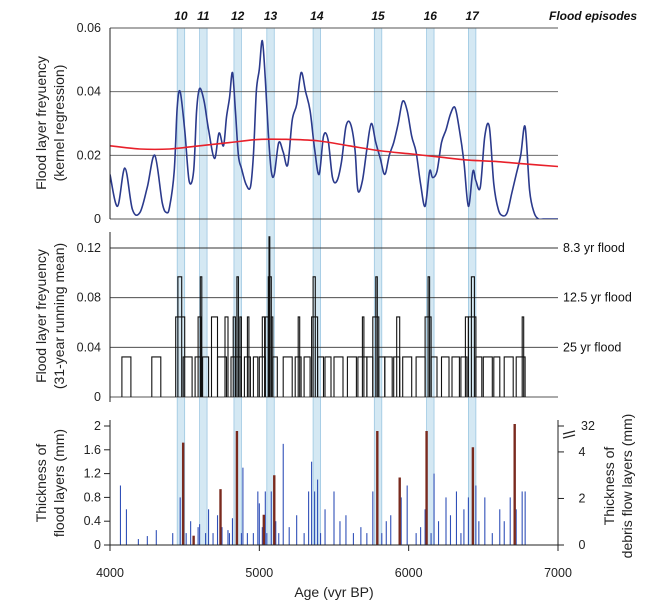 The width and height of the screenshot is (651, 606). Describe the element at coordinates (97, 219) in the screenshot. I see `panel-a-ytick-label: 0` at that location.